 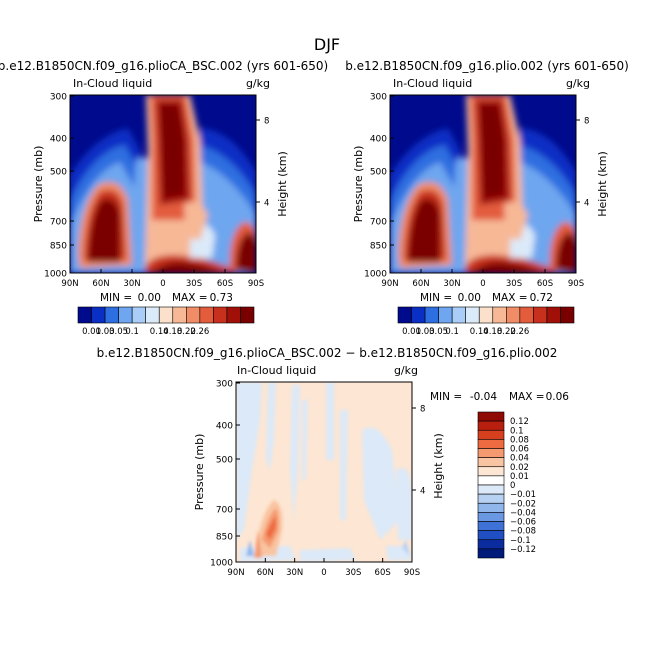 I want to click on colorbar-label: 0.02, so click(x=519, y=468).